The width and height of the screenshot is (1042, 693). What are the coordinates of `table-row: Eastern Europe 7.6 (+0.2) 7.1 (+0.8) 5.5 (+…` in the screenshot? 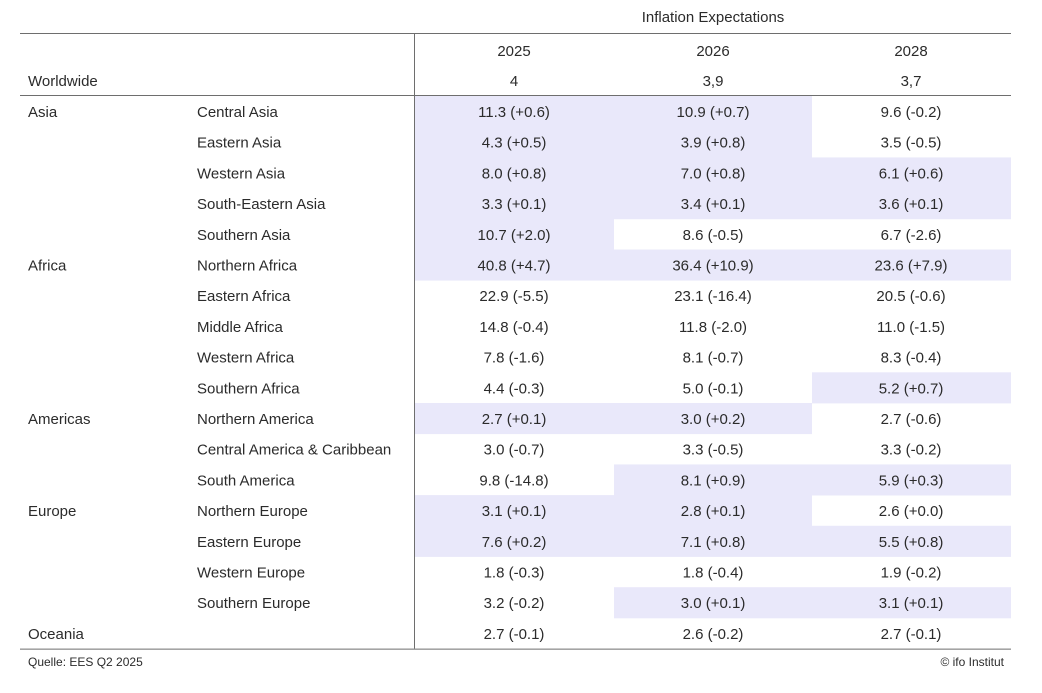 It's located at (570, 542).